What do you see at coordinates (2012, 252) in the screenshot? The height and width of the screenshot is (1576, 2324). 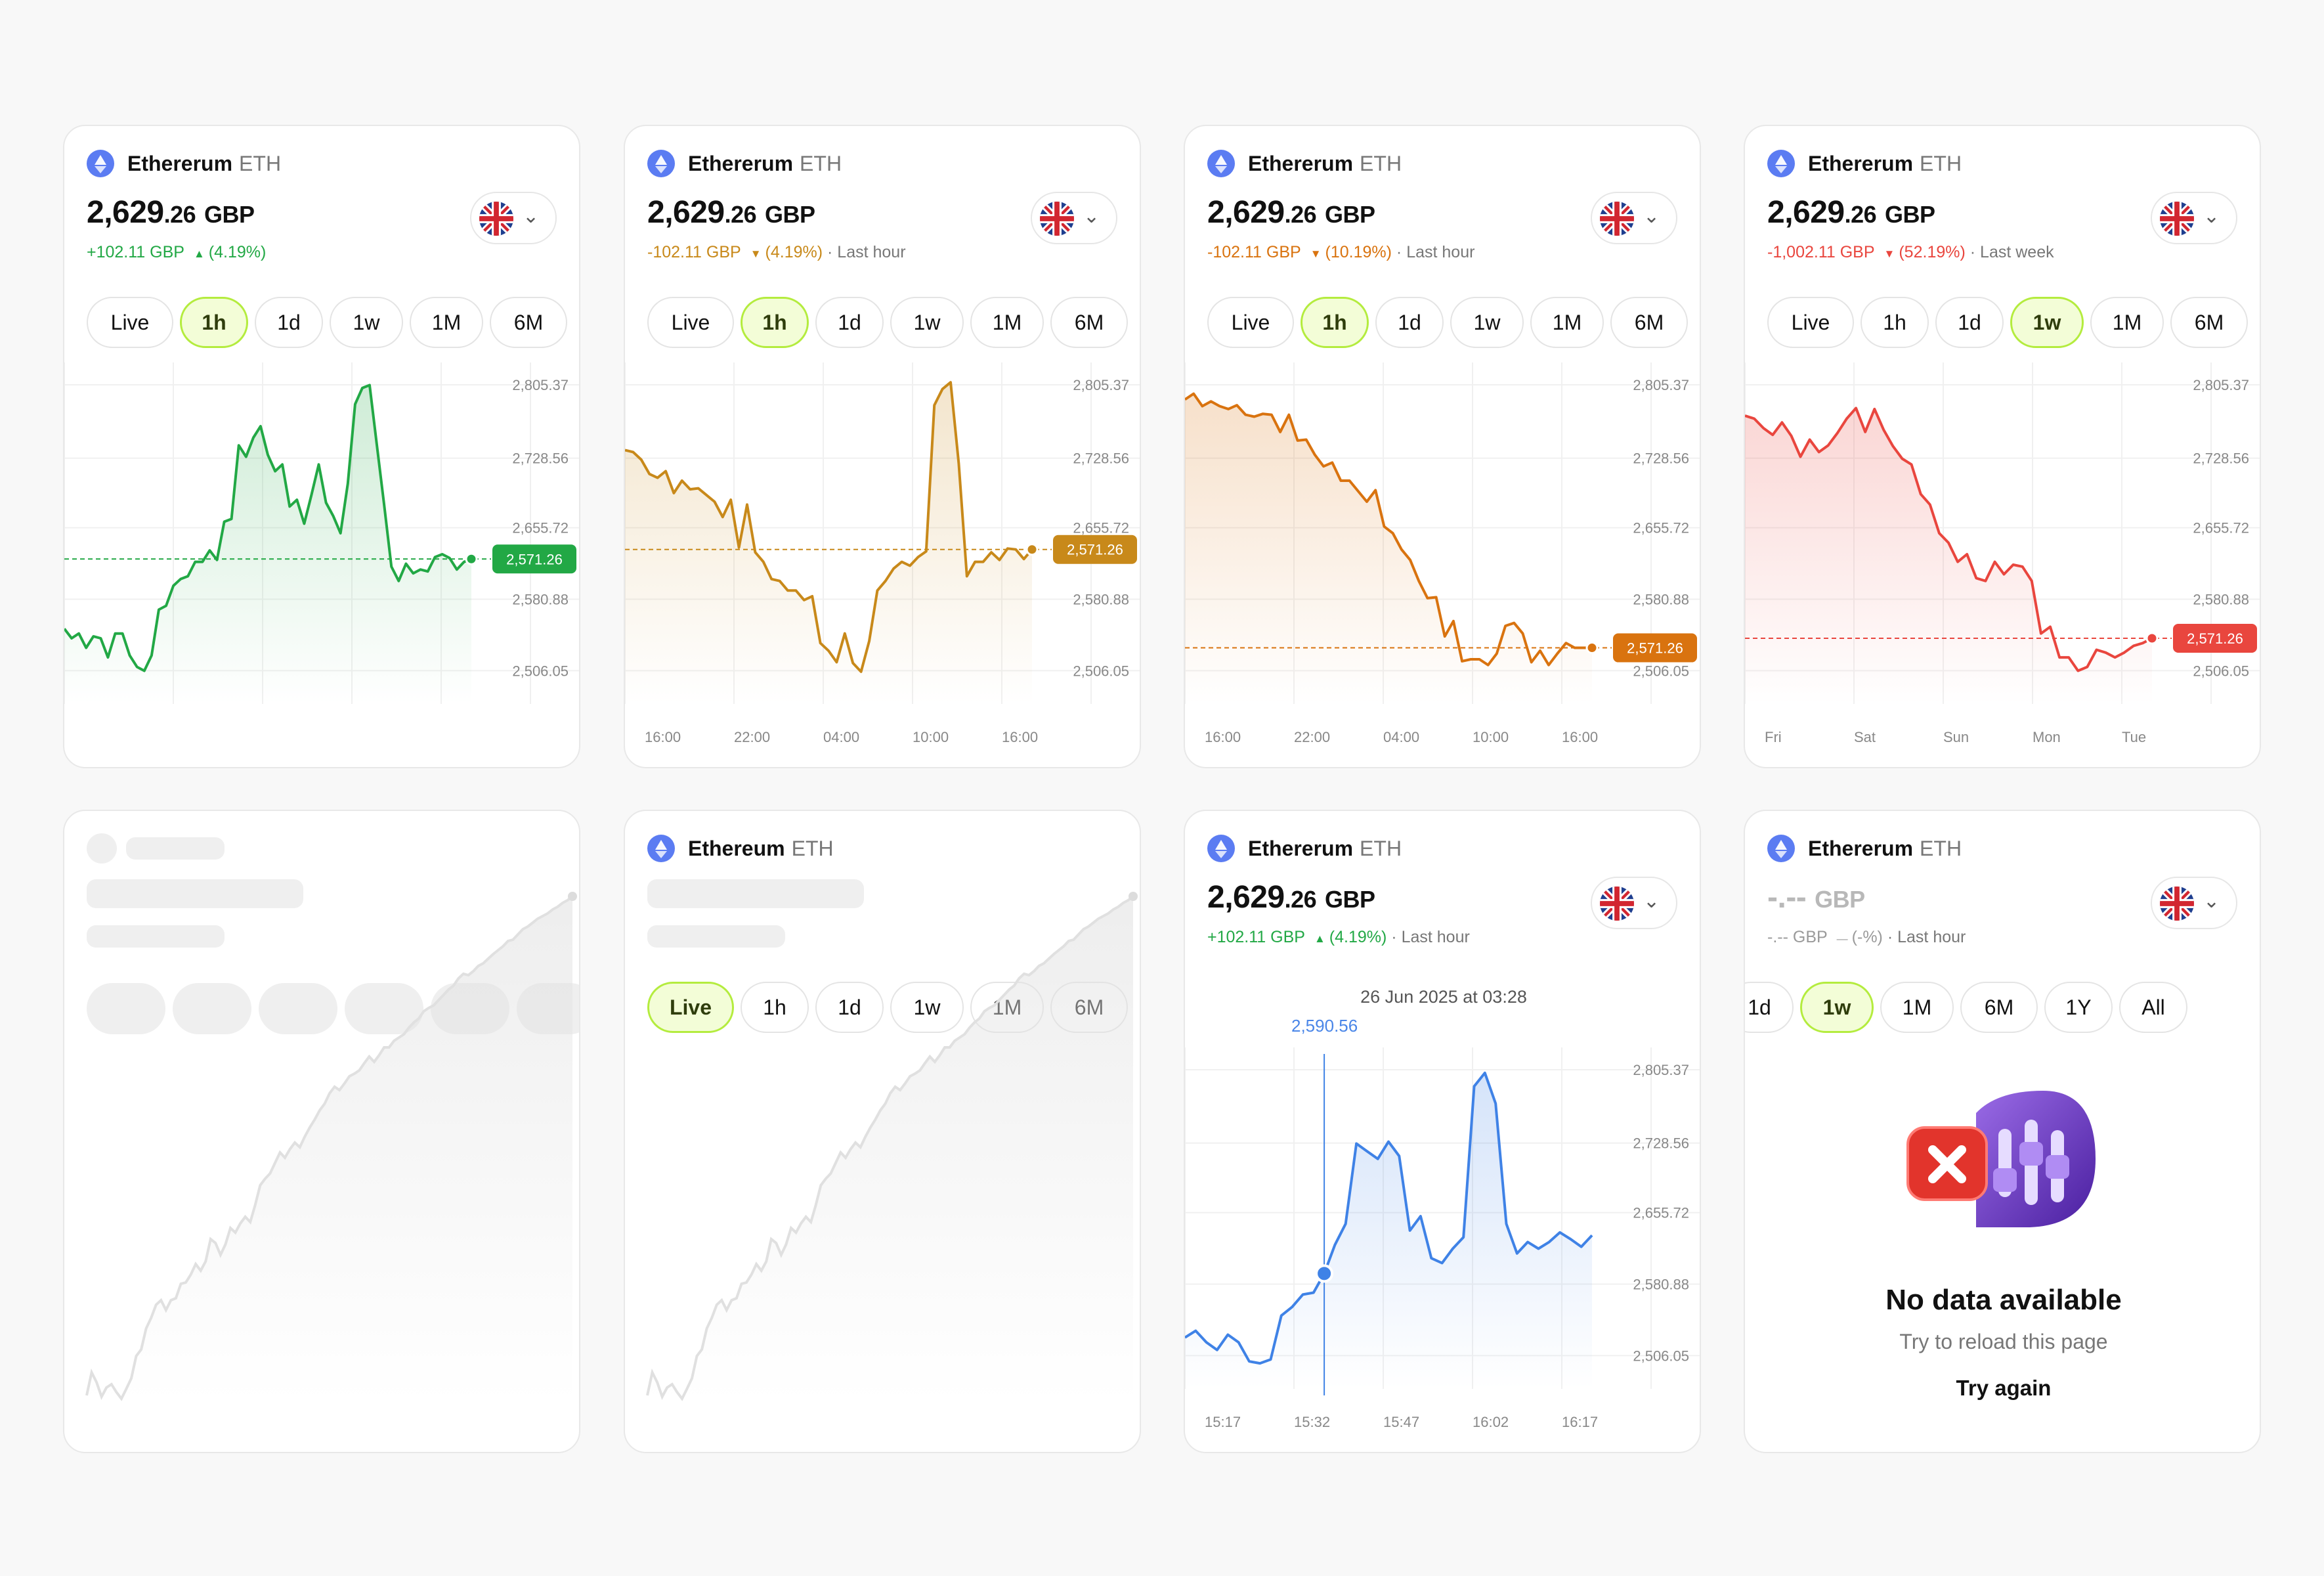 I see `change-period: · Last week` at bounding box center [2012, 252].